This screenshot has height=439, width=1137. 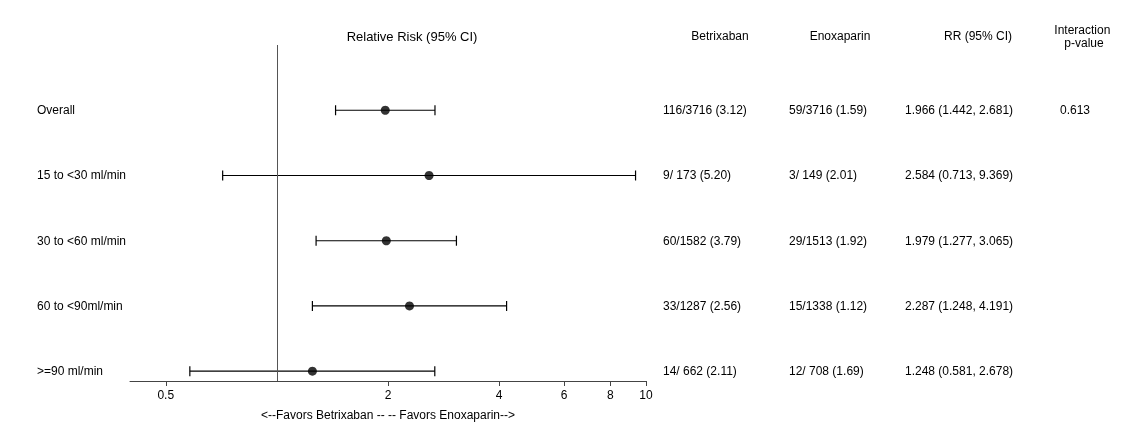 What do you see at coordinates (840, 36) in the screenshot?
I see `text: Enoxaparin` at bounding box center [840, 36].